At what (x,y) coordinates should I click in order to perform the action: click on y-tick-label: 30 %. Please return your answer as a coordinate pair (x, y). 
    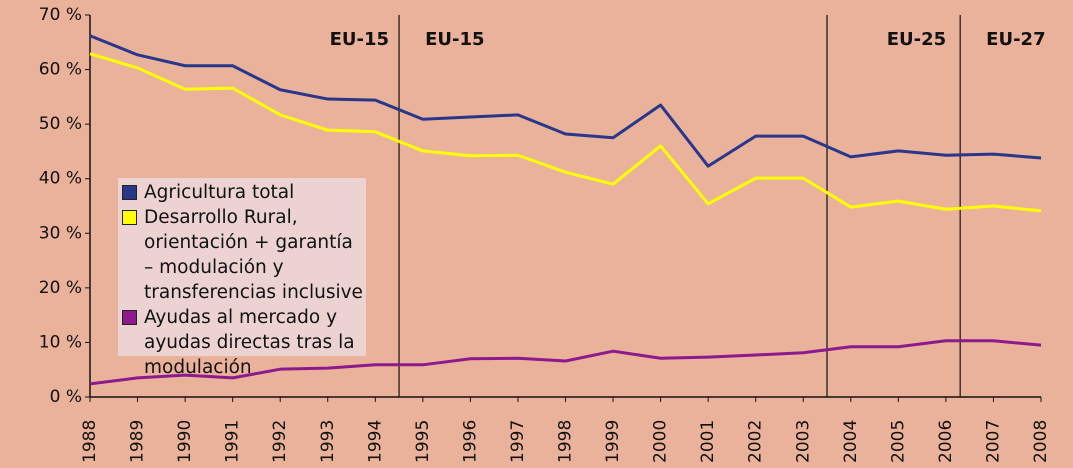
    Looking at the image, I should click on (60, 233).